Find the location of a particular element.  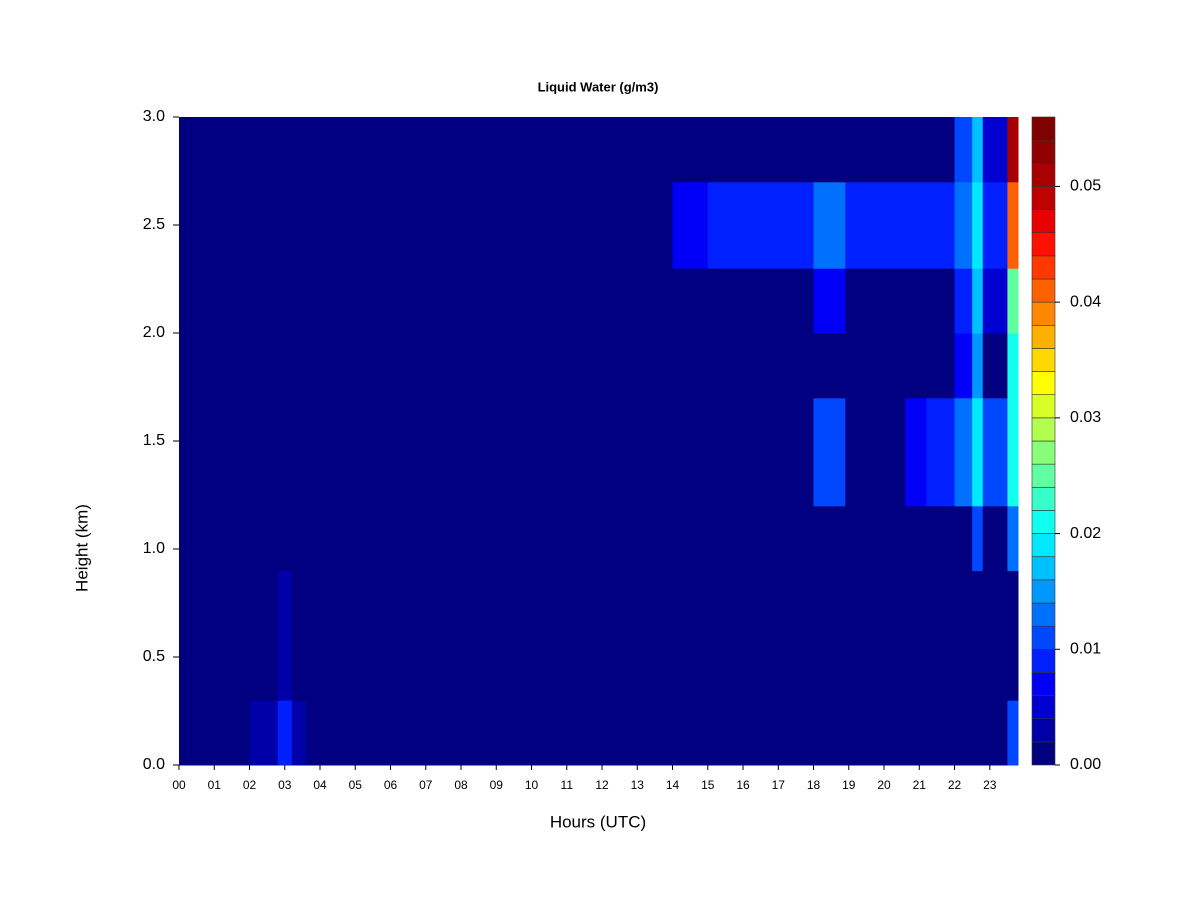

x-tick-label: 10 is located at coordinates (532, 785).